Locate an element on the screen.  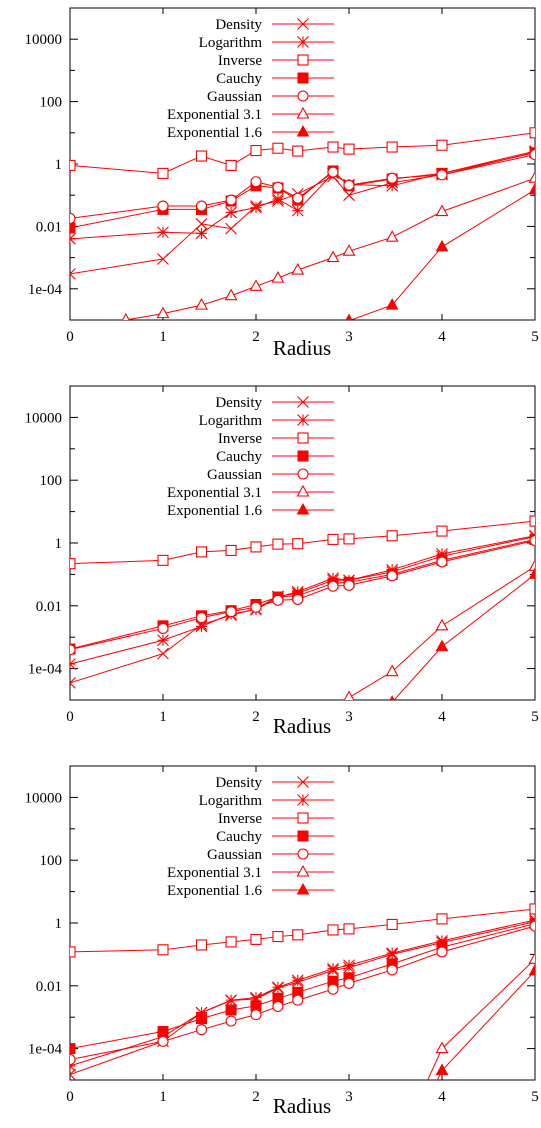
legend-marker-cauchy is located at coordinates (303, 836).